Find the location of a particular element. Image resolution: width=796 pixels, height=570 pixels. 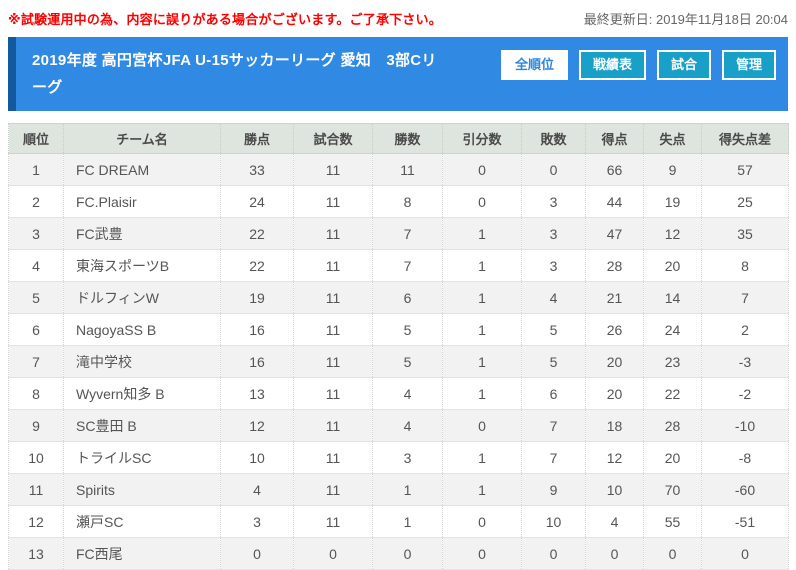

goals-against-cell: 22 is located at coordinates (672, 393).